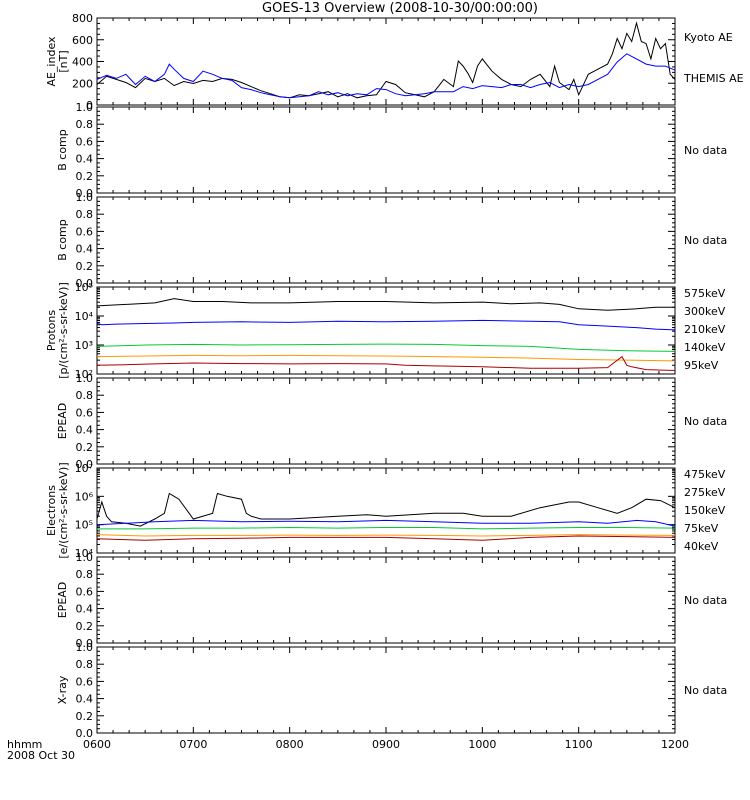 This screenshot has width=750, height=800. I want to click on legend-entry: Kyoto AE, so click(708, 37).